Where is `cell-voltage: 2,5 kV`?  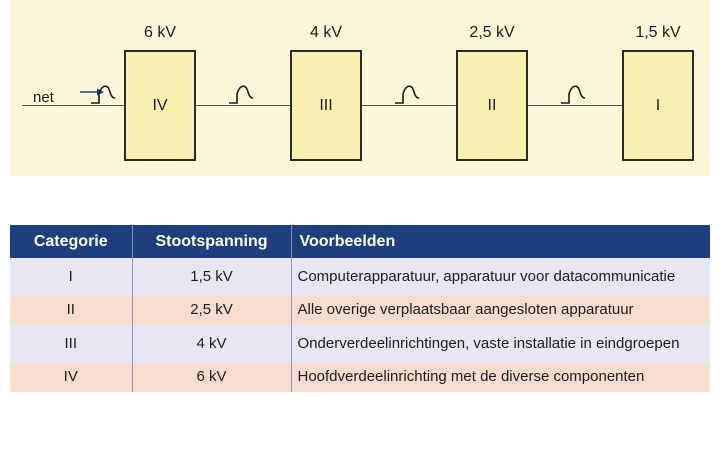 cell-voltage: 2,5 kV is located at coordinates (212, 310).